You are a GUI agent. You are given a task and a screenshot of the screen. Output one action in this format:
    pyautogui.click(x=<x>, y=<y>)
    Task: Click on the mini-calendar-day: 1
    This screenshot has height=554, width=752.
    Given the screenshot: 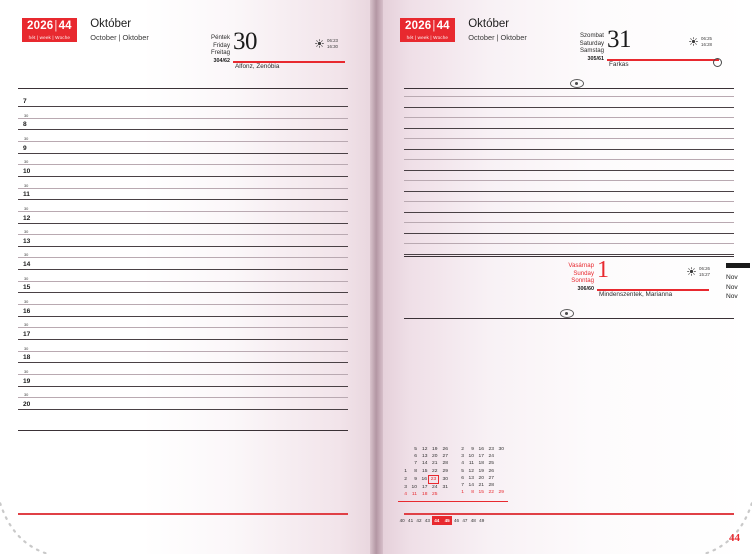 What is the action you would take?
    pyautogui.click(x=462, y=493)
    